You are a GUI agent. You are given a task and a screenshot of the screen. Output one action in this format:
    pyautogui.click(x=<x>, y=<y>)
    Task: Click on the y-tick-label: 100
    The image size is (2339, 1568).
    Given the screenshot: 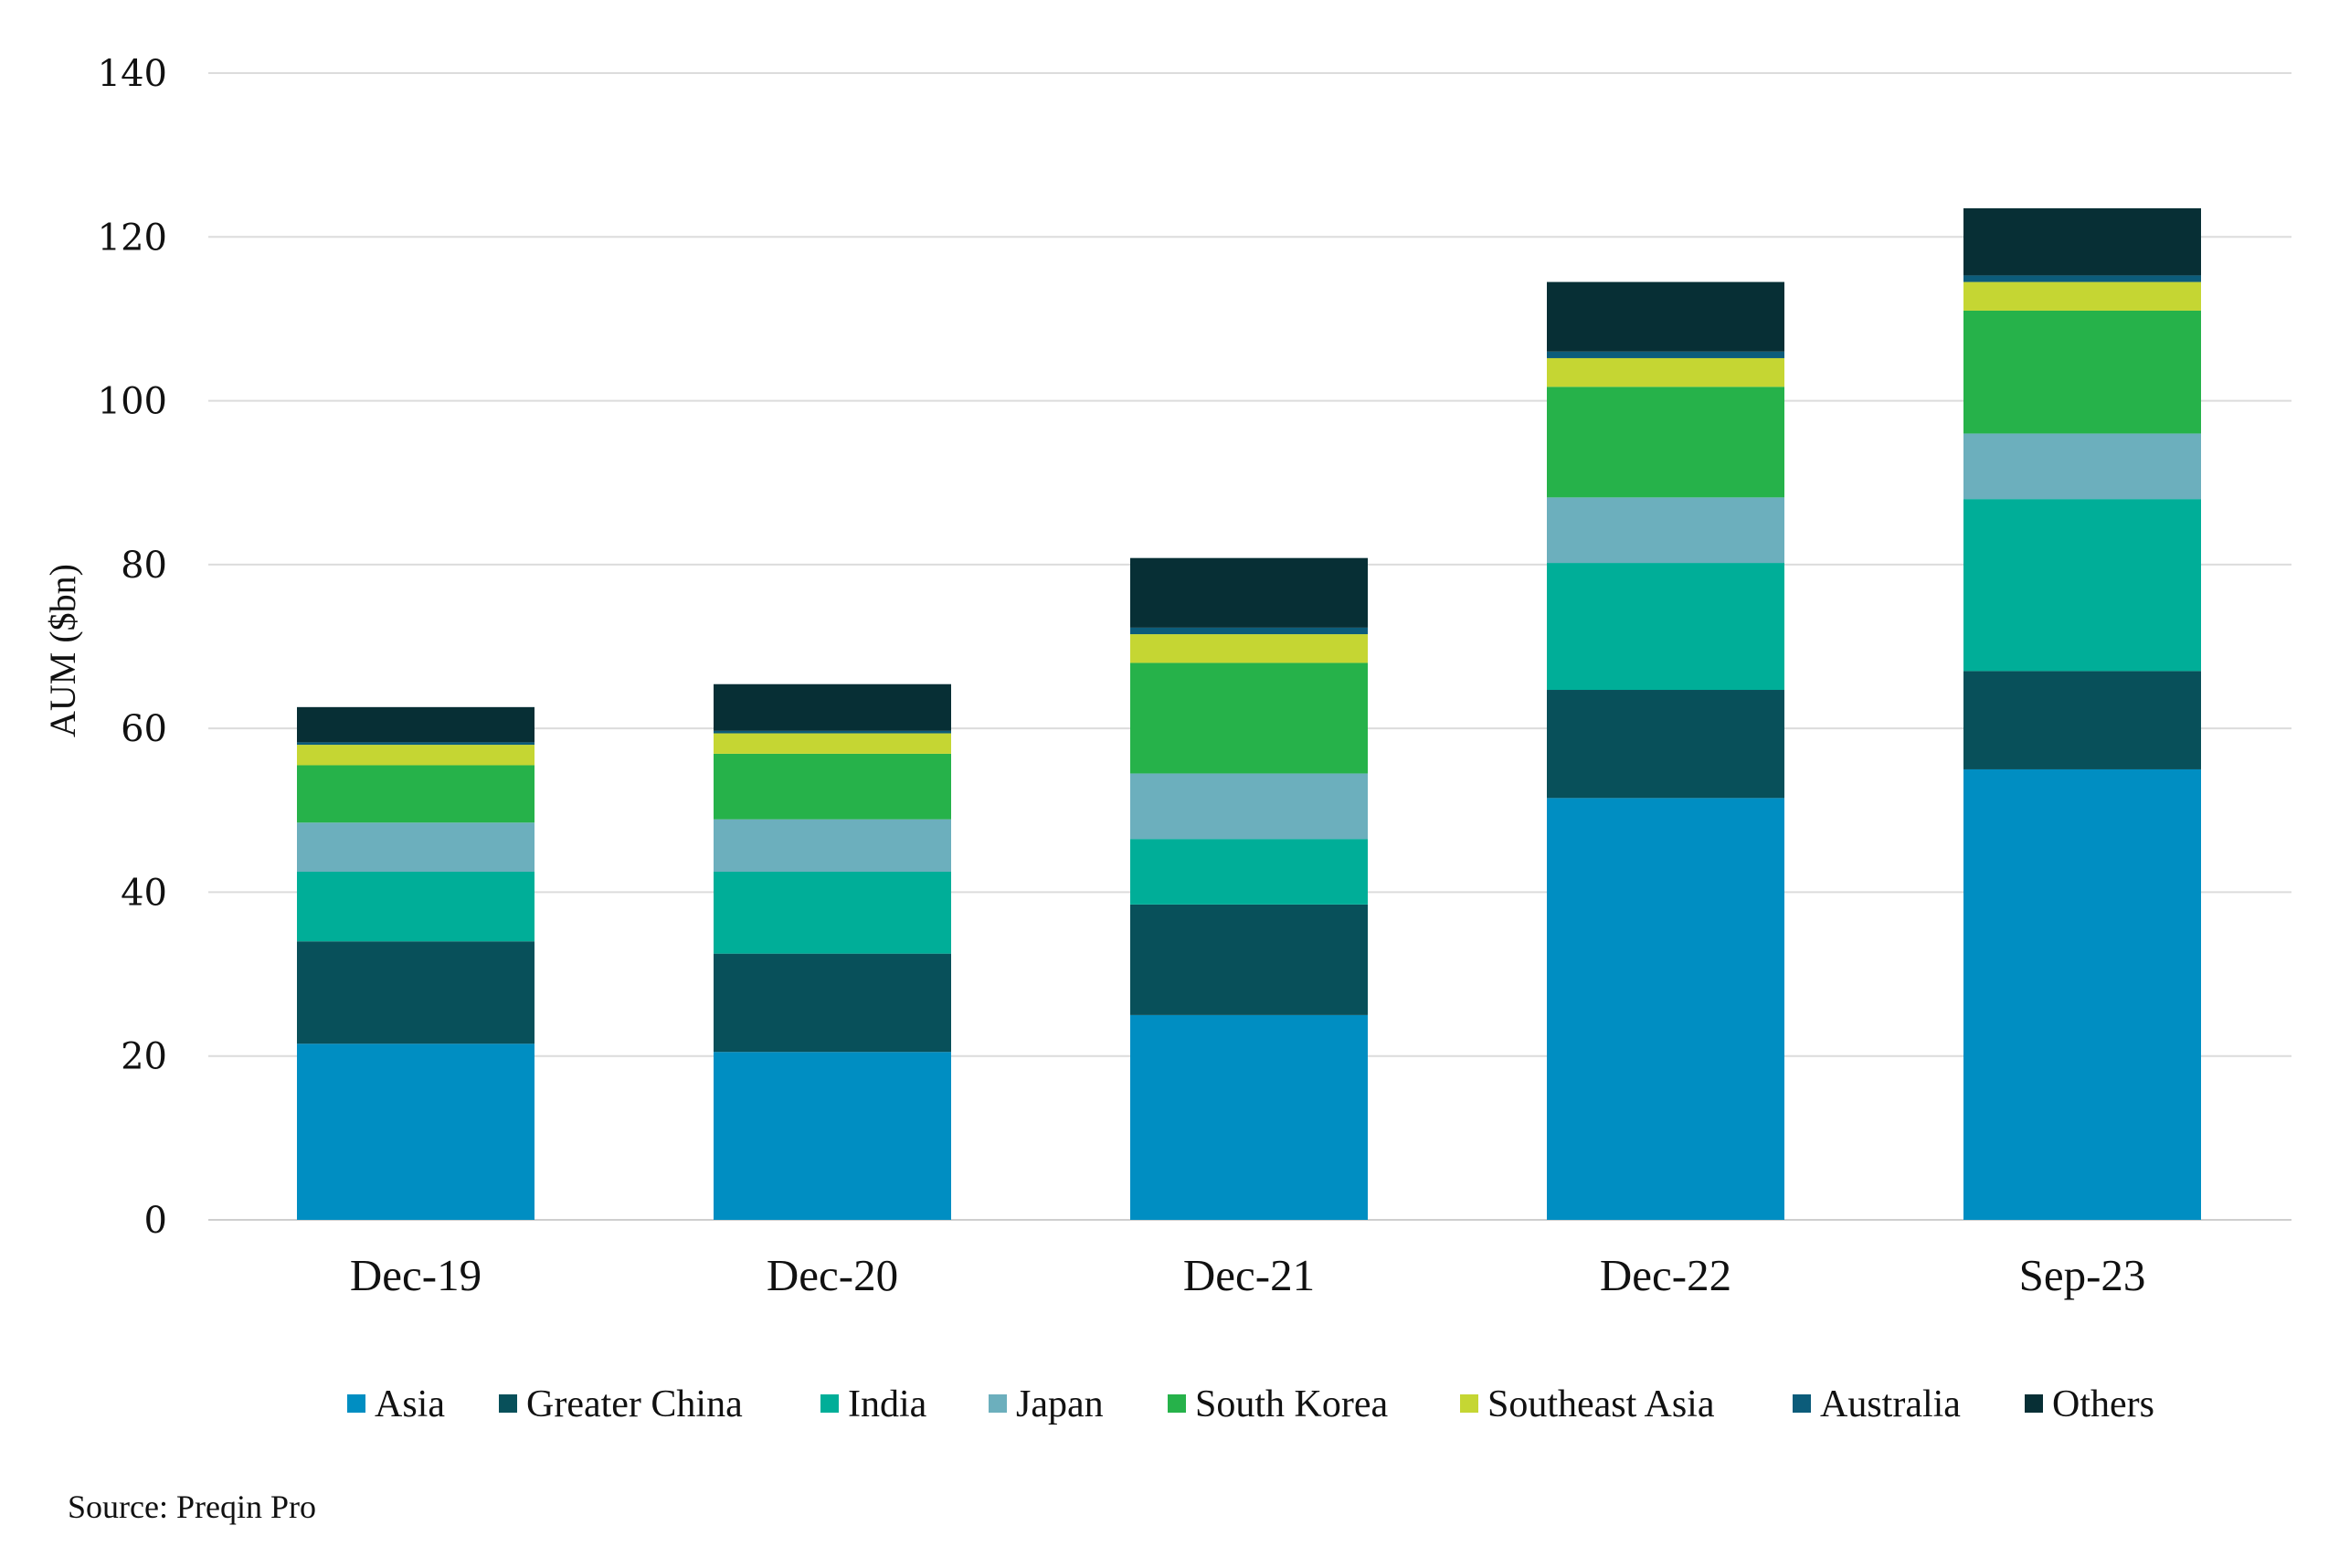 What is the action you would take?
    pyautogui.click(x=132, y=402)
    